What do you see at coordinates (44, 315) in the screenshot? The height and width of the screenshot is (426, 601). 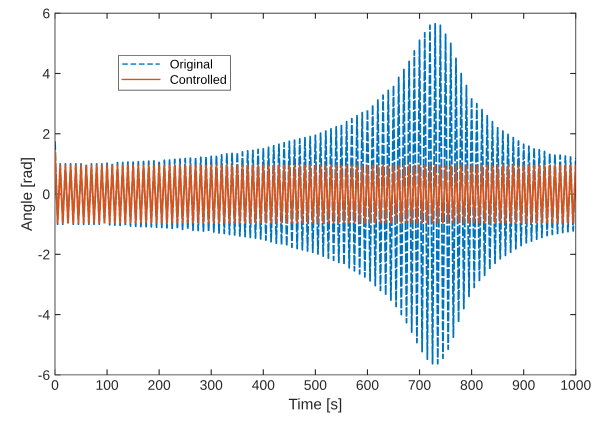 I see `y-tick-label: -4` at bounding box center [44, 315].